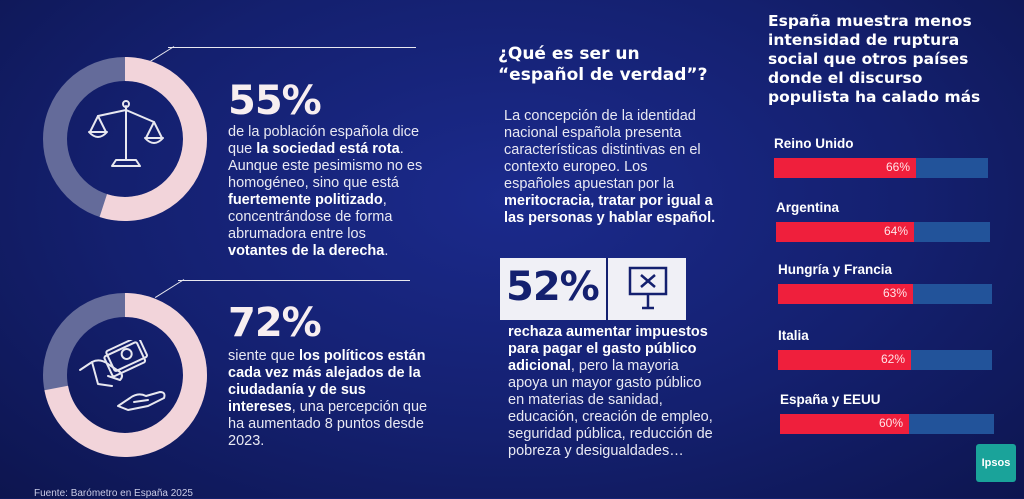  I want to click on bar-track: 60%, so click(887, 424).